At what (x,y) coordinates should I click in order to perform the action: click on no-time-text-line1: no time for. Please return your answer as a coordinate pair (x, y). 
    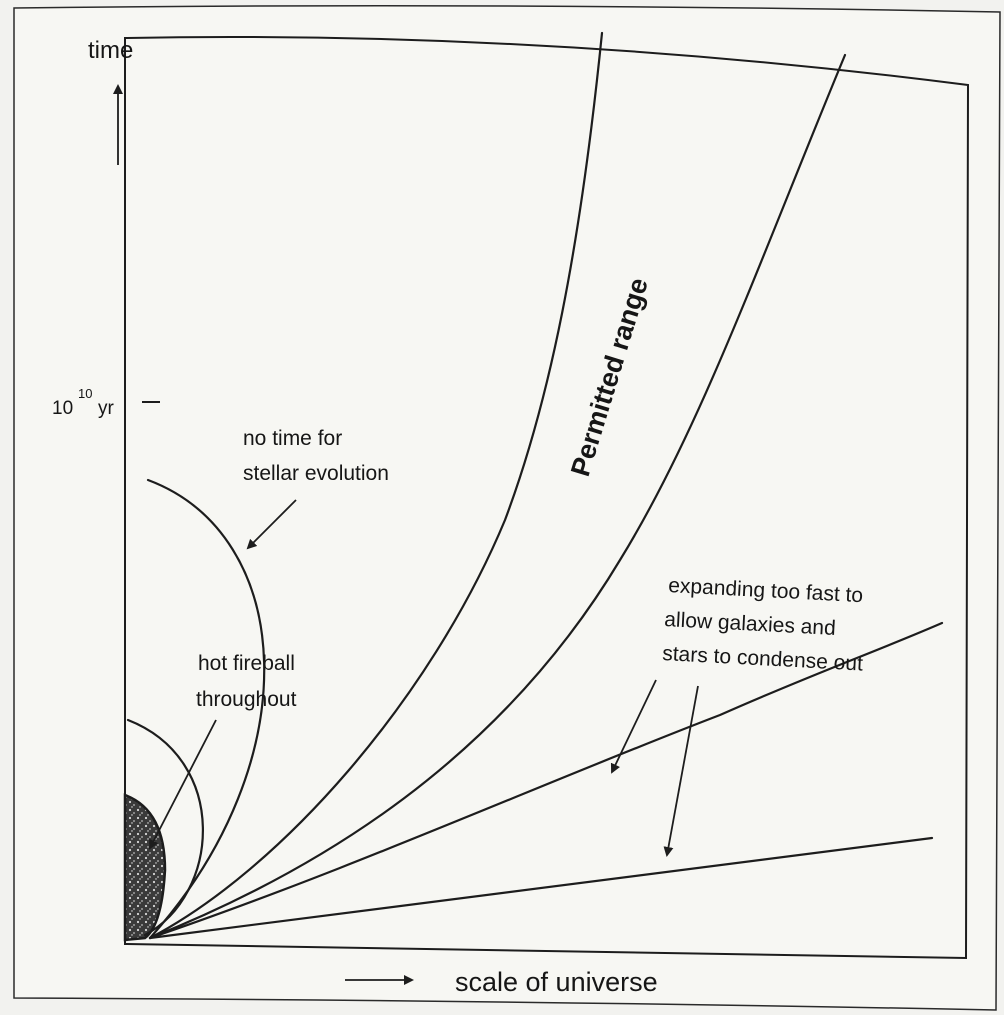
    Looking at the image, I should click on (292, 438).